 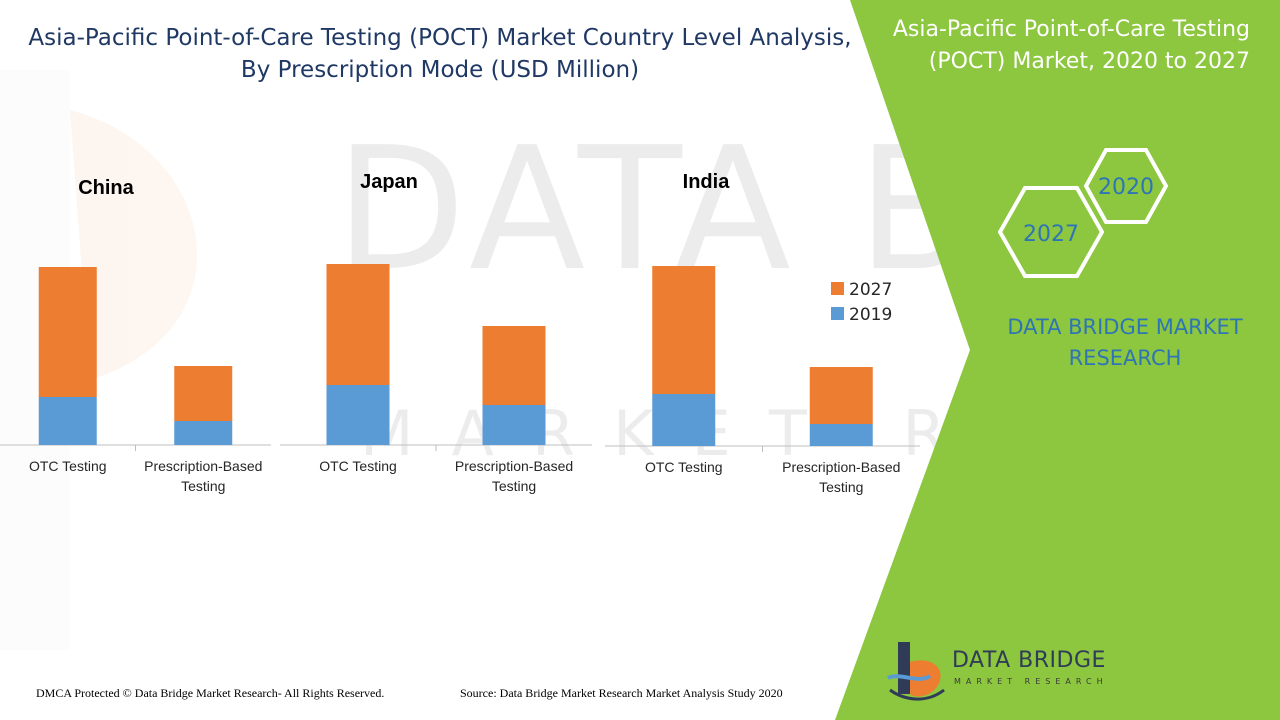 I want to click on hexagon-2027: 2027, so click(x=1051, y=232).